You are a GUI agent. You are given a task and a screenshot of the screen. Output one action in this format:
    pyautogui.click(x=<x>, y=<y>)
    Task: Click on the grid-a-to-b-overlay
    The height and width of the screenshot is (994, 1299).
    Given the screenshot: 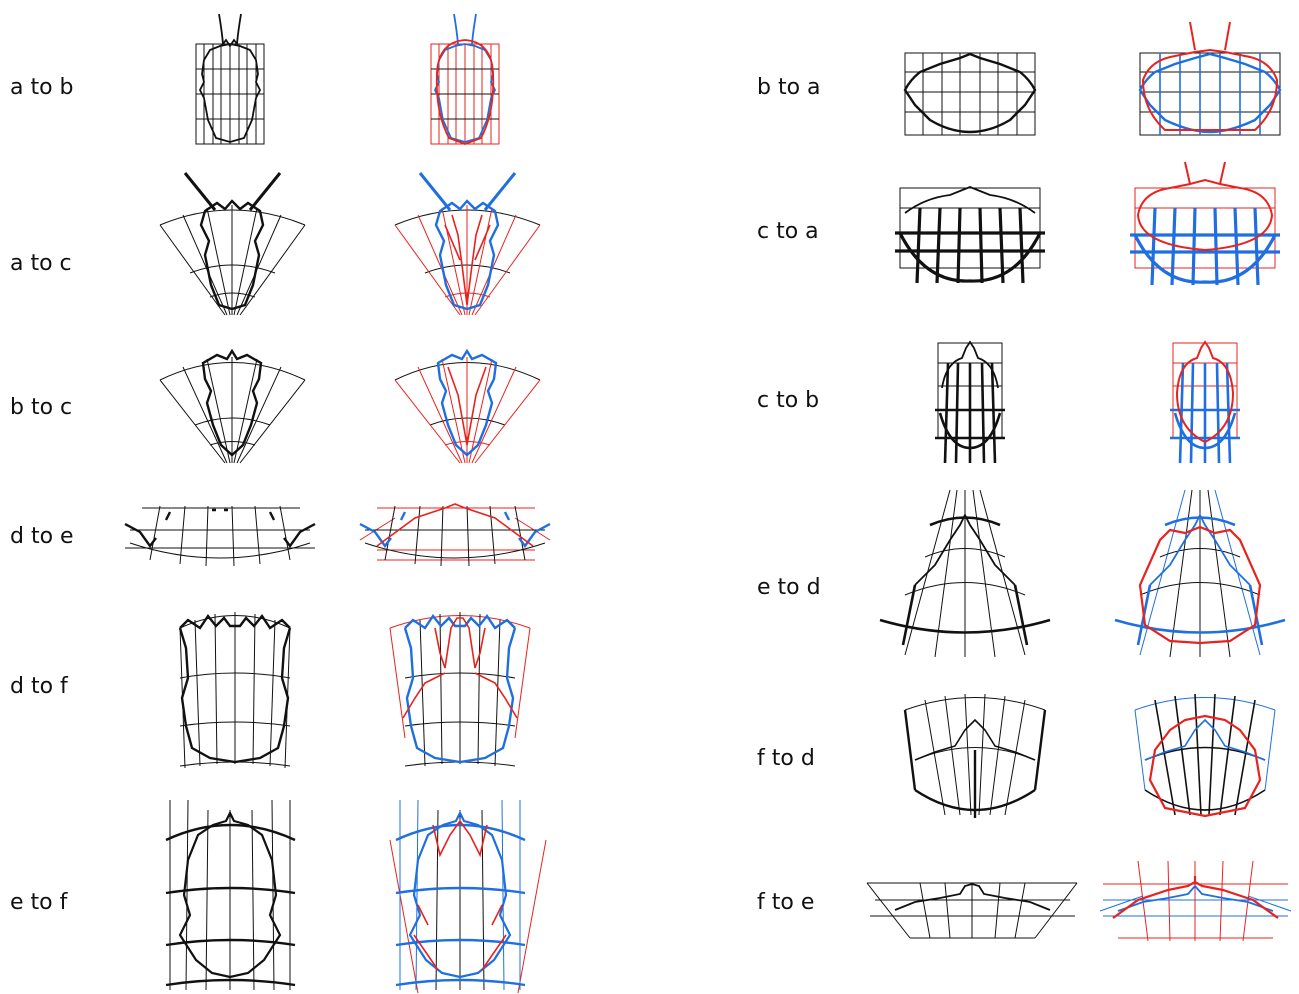 What is the action you would take?
    pyautogui.click(x=465, y=79)
    